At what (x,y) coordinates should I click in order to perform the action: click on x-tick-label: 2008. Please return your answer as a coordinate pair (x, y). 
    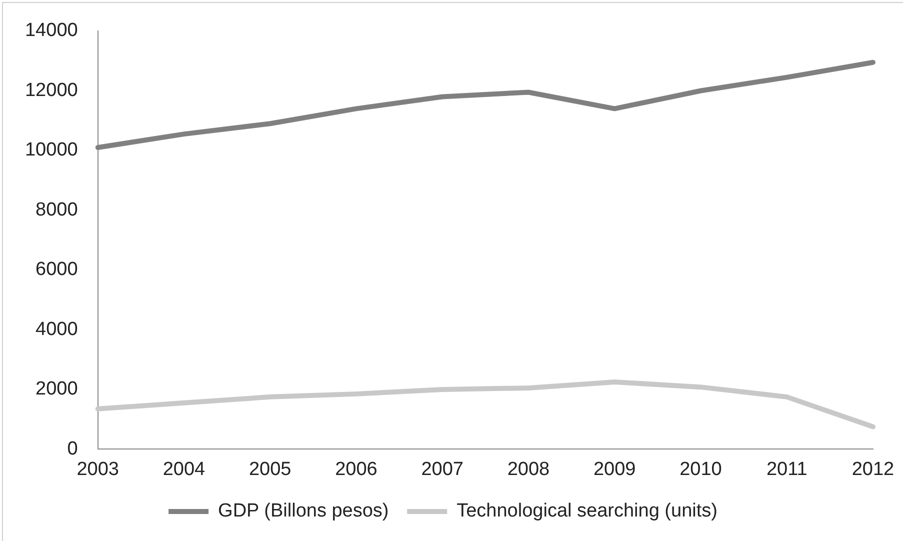
    Looking at the image, I should click on (528, 469).